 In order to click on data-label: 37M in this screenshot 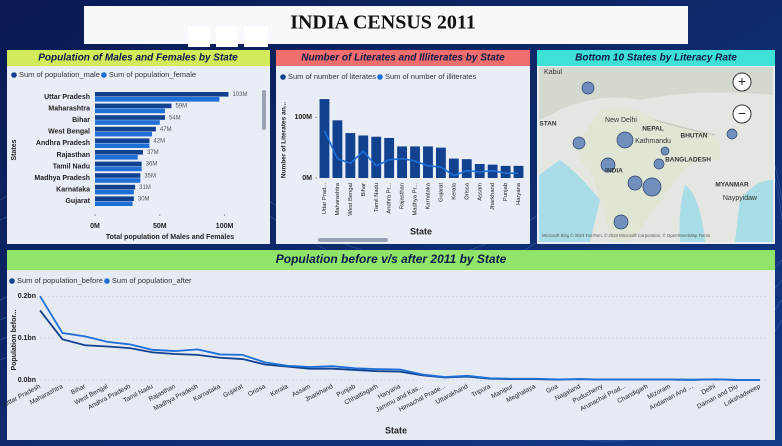, I will do `click(153, 153)`.